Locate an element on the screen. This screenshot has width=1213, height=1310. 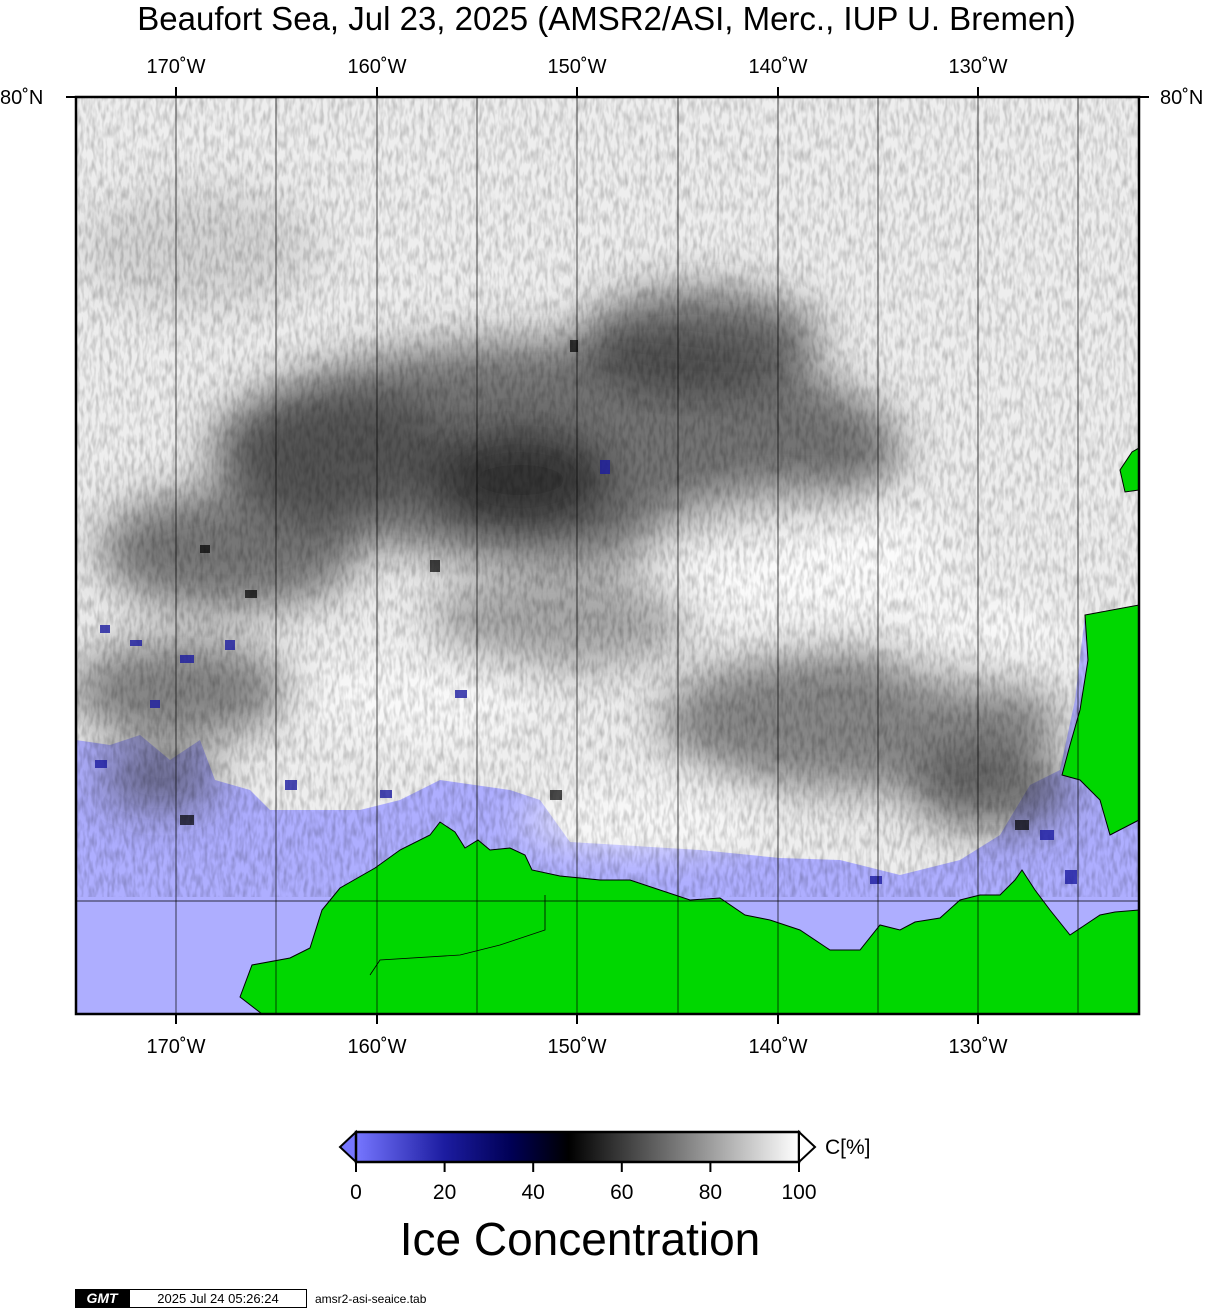
colorbar-tick-label: 60 is located at coordinates (622, 1192).